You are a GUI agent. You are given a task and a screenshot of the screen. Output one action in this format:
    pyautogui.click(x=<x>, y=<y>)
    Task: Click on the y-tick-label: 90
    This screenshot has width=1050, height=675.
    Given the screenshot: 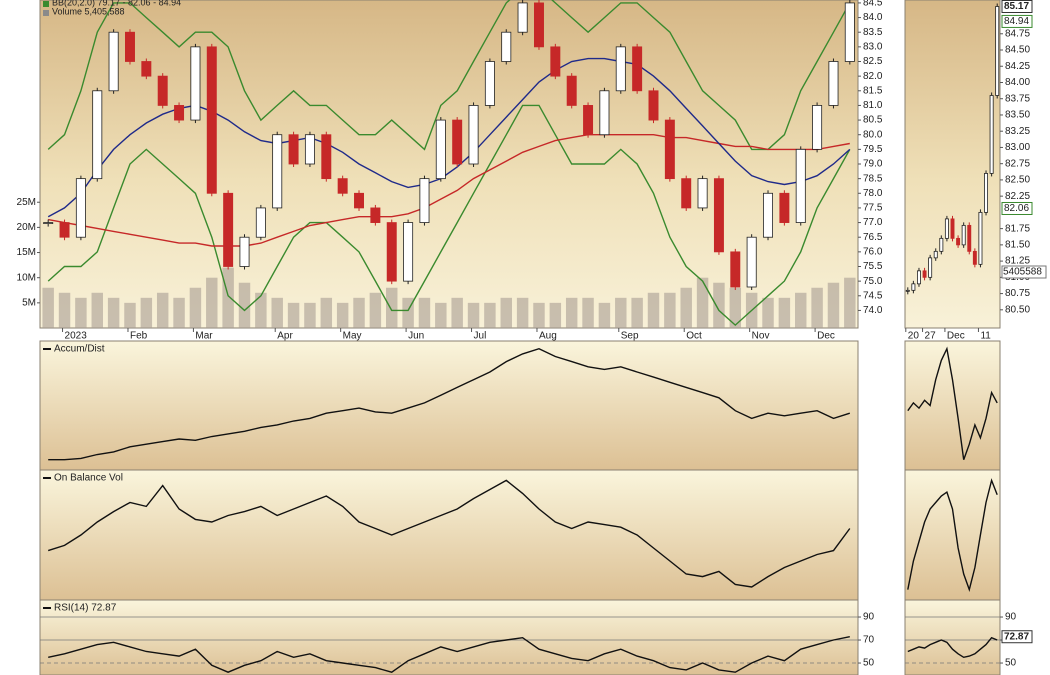 What is the action you would take?
    pyautogui.click(x=869, y=617)
    